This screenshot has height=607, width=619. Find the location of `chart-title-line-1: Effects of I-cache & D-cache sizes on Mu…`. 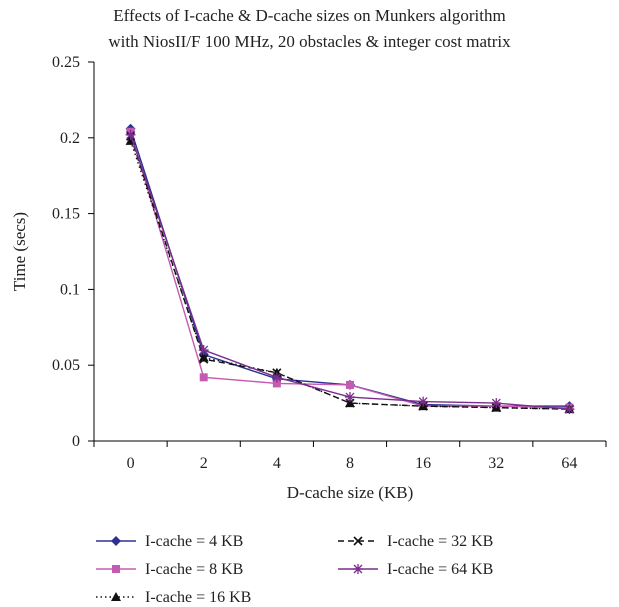

chart-title-line-1: Effects of I-cache & D-cache sizes on Mu… is located at coordinates (309, 15).